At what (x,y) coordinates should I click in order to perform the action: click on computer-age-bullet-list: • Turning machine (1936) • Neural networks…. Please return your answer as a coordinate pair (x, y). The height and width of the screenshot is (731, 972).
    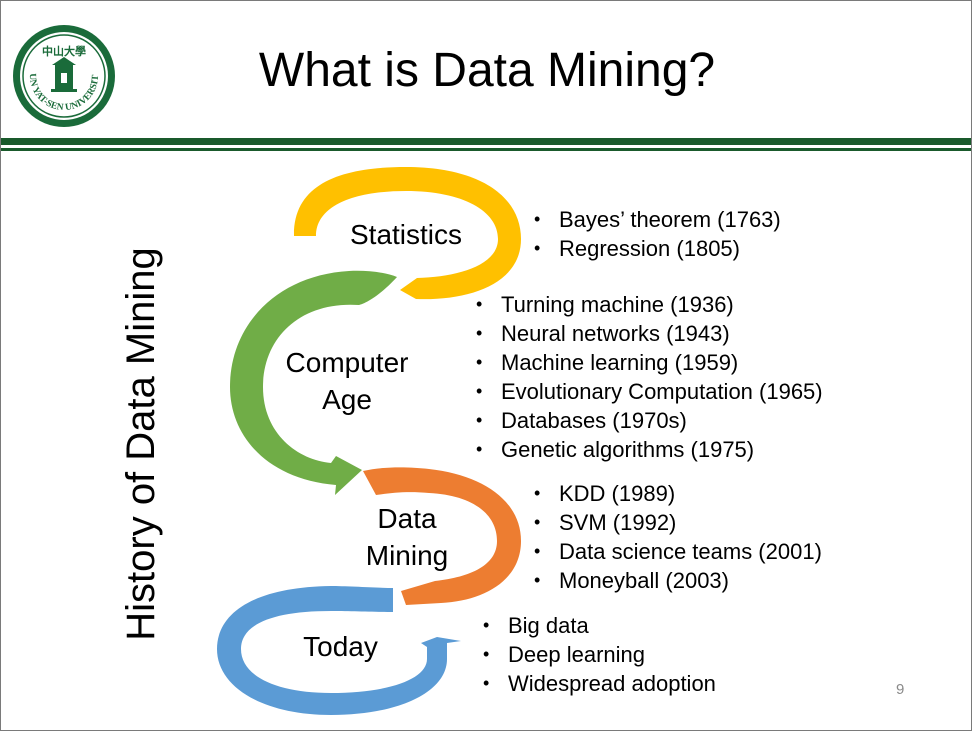
    Looking at the image, I should click on (648, 377).